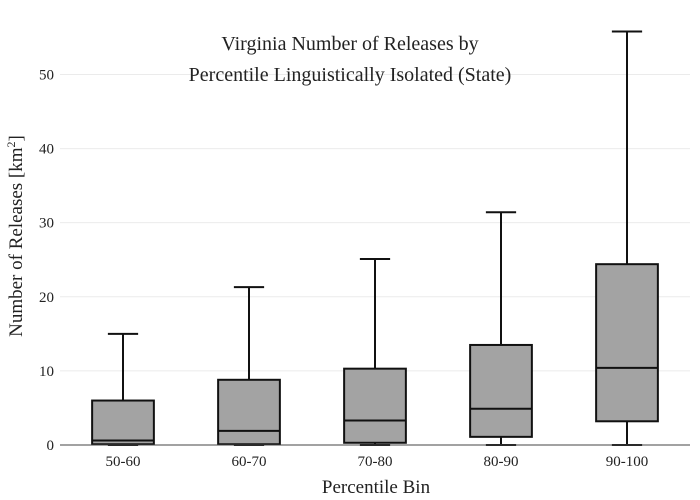 Image resolution: width=700 pixels, height=500 pixels. What do you see at coordinates (46, 260) in the screenshot?
I see `y-tick-labels: 0 10 20 30 40 50` at bounding box center [46, 260].